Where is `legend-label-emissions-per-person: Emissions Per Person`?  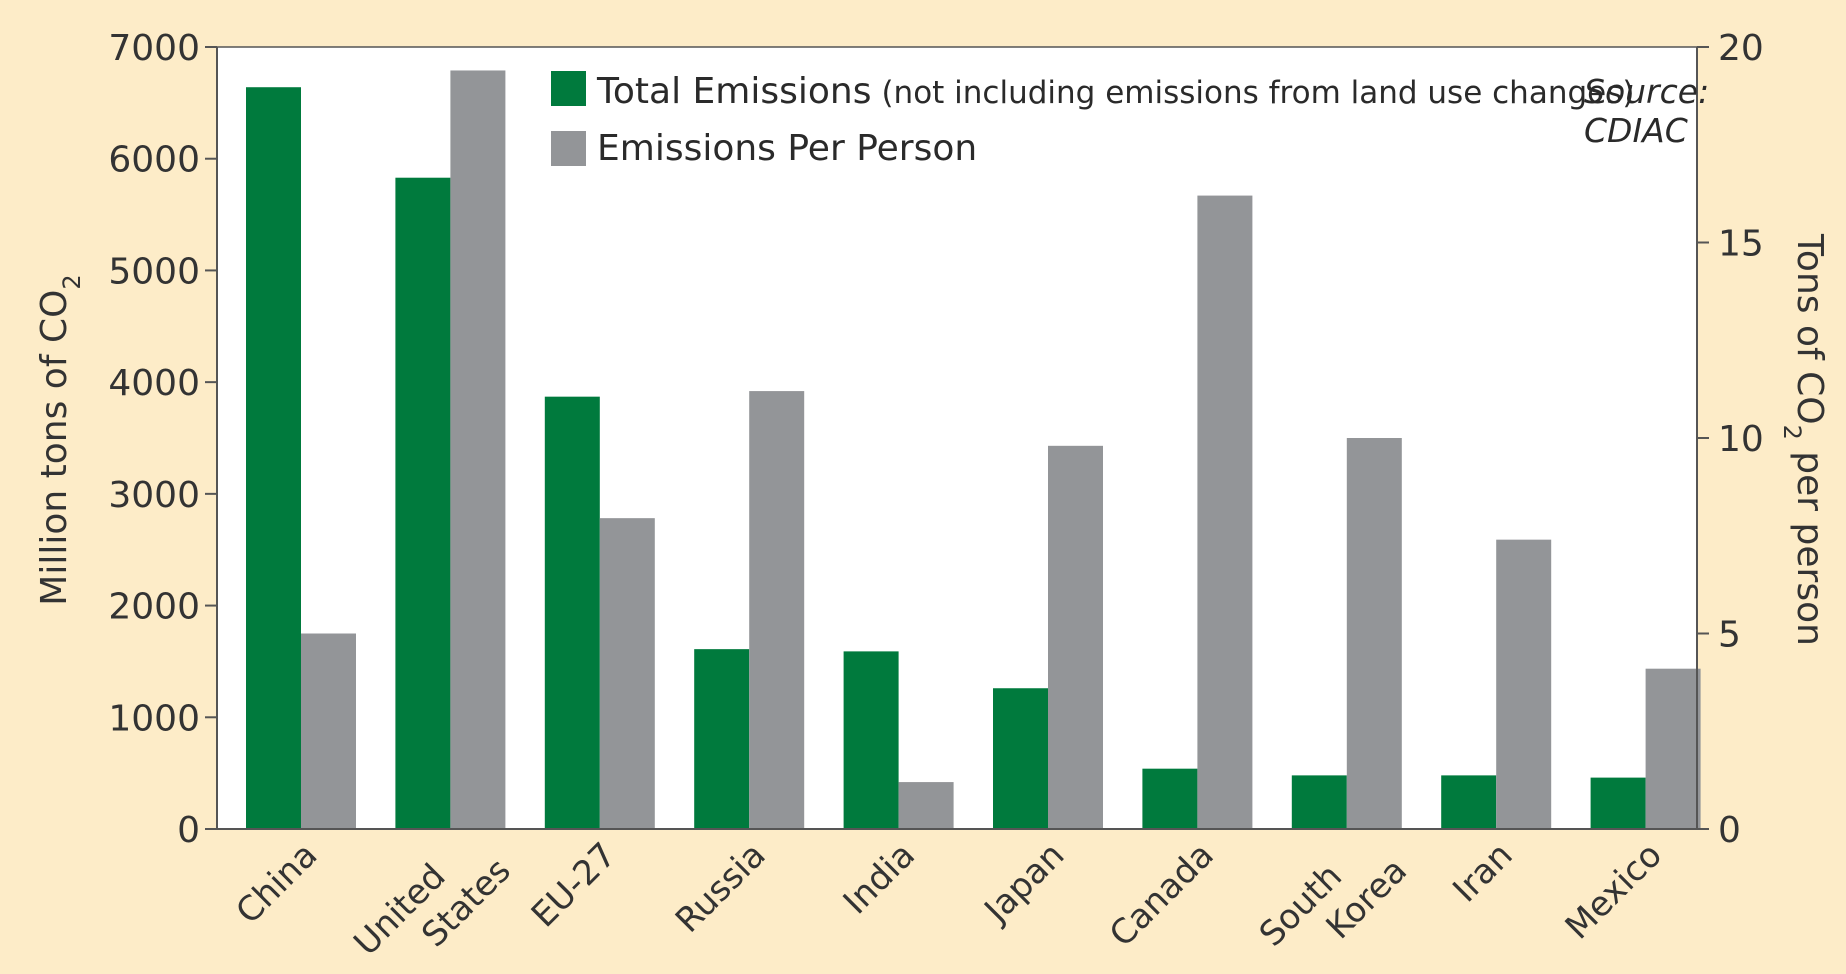 legend-label-emissions-per-person: Emissions Per Person is located at coordinates (787, 148).